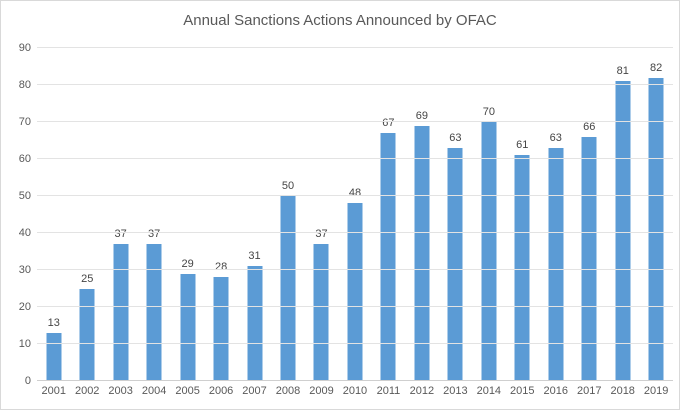  I want to click on bar-value-label-2019: 82, so click(656, 67).